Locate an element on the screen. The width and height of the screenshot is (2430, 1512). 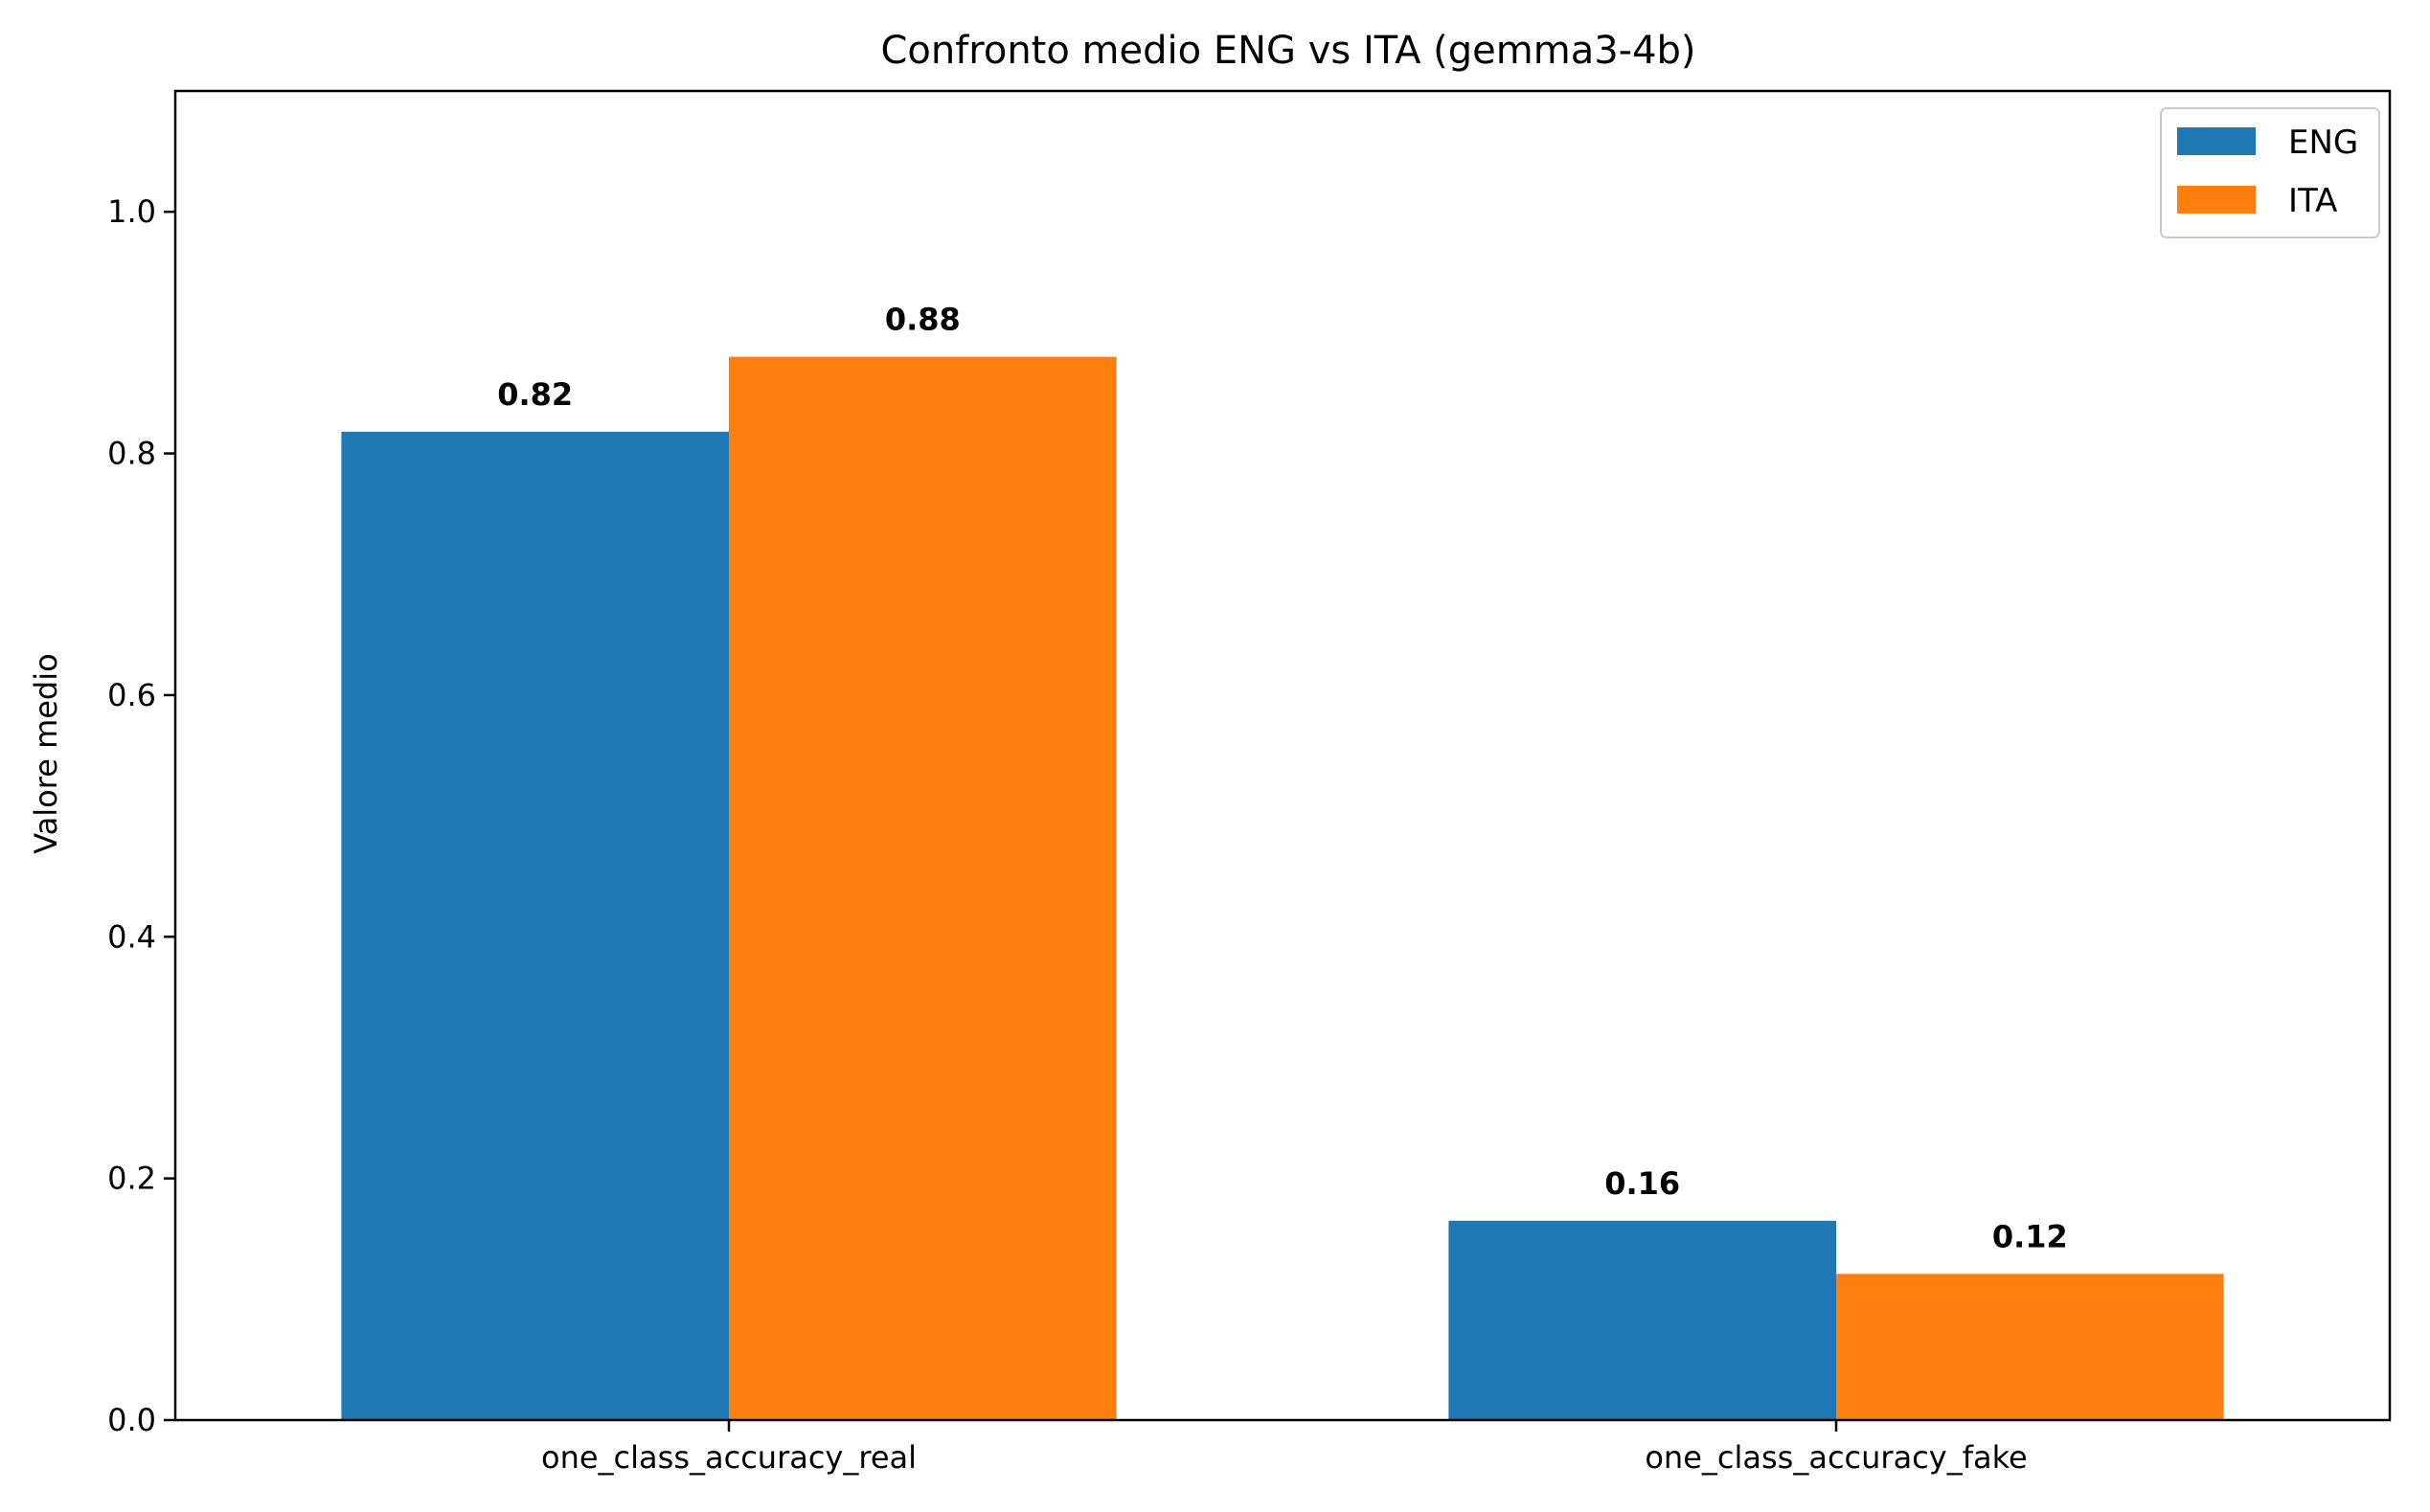
legend-swatch-ita is located at coordinates (2216, 200).